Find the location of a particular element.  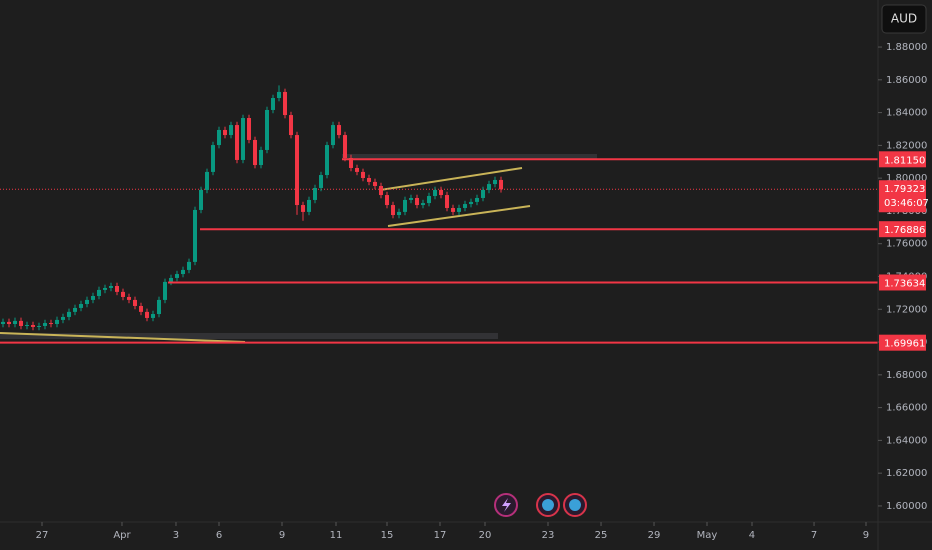

x-tick-label: Apr is located at coordinates (122, 535).